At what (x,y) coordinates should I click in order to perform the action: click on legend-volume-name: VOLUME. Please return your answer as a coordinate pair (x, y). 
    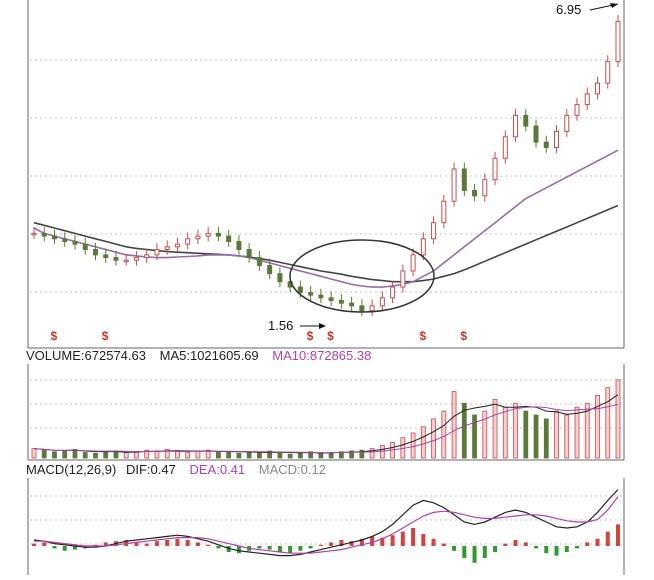
    Looking at the image, I should click on (53, 355).